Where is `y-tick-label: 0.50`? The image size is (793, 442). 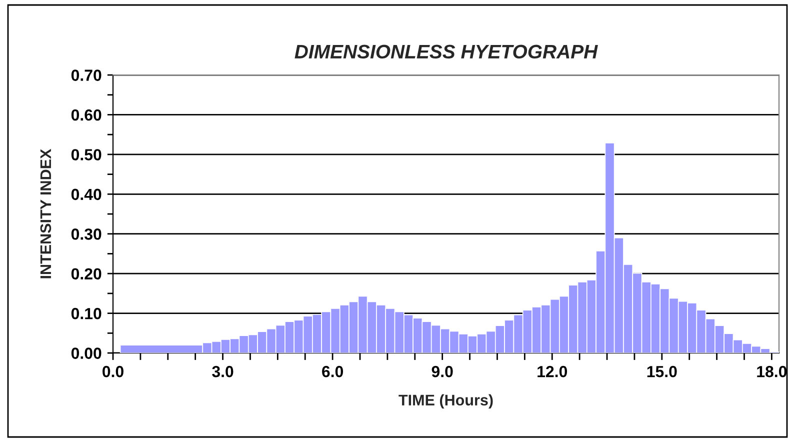
y-tick-label: 0.50 is located at coordinates (86, 154).